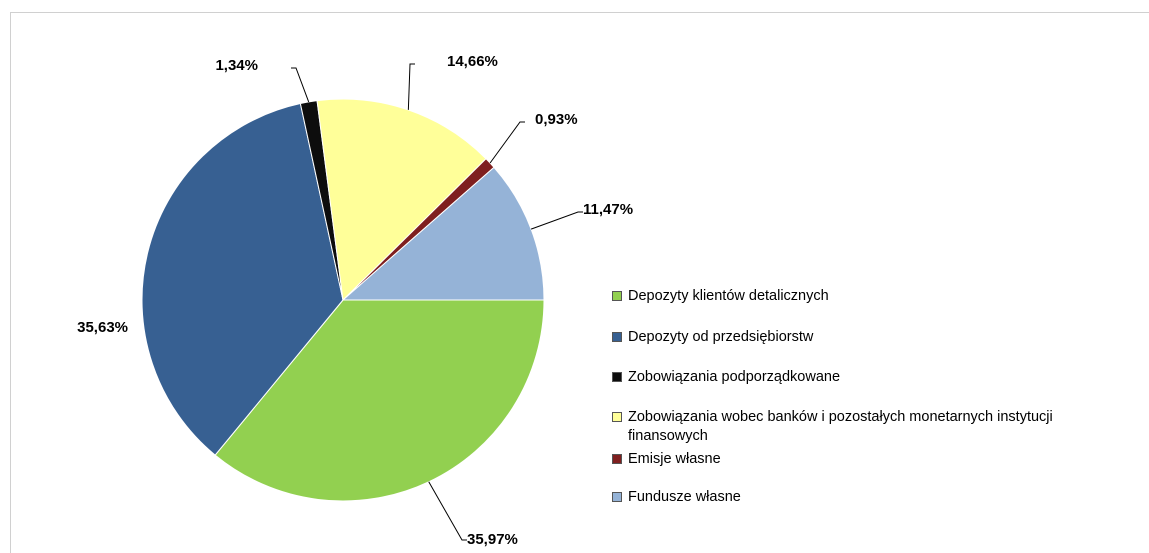 The image size is (1149, 553). Describe the element at coordinates (855, 377) in the screenshot. I see `legend-item: Zobowiązania podporządkowane` at that location.